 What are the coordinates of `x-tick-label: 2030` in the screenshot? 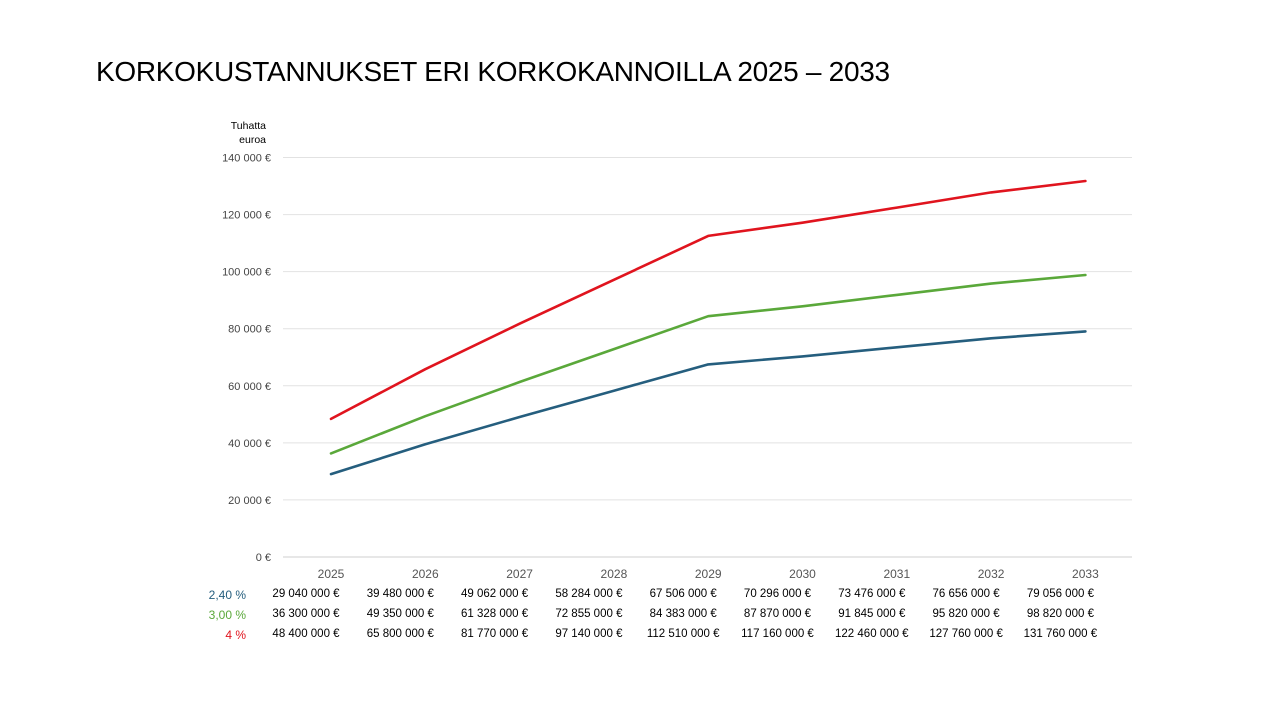 It's located at (802, 574).